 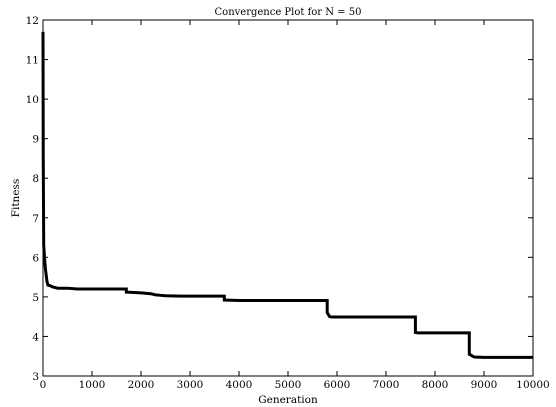 What do you see at coordinates (92, 385) in the screenshot?
I see `x-tick-label: 1000` at bounding box center [92, 385].